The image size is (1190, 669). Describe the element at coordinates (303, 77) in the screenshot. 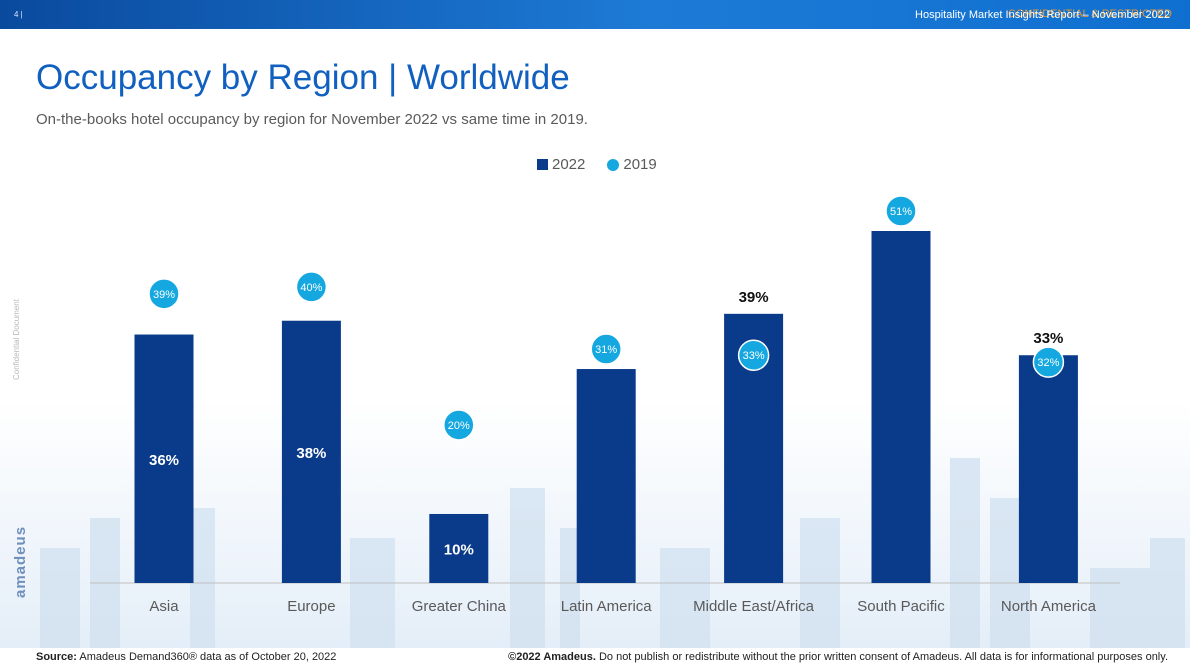

I see `page-title: Occupancy by Region | Worldwide` at that location.